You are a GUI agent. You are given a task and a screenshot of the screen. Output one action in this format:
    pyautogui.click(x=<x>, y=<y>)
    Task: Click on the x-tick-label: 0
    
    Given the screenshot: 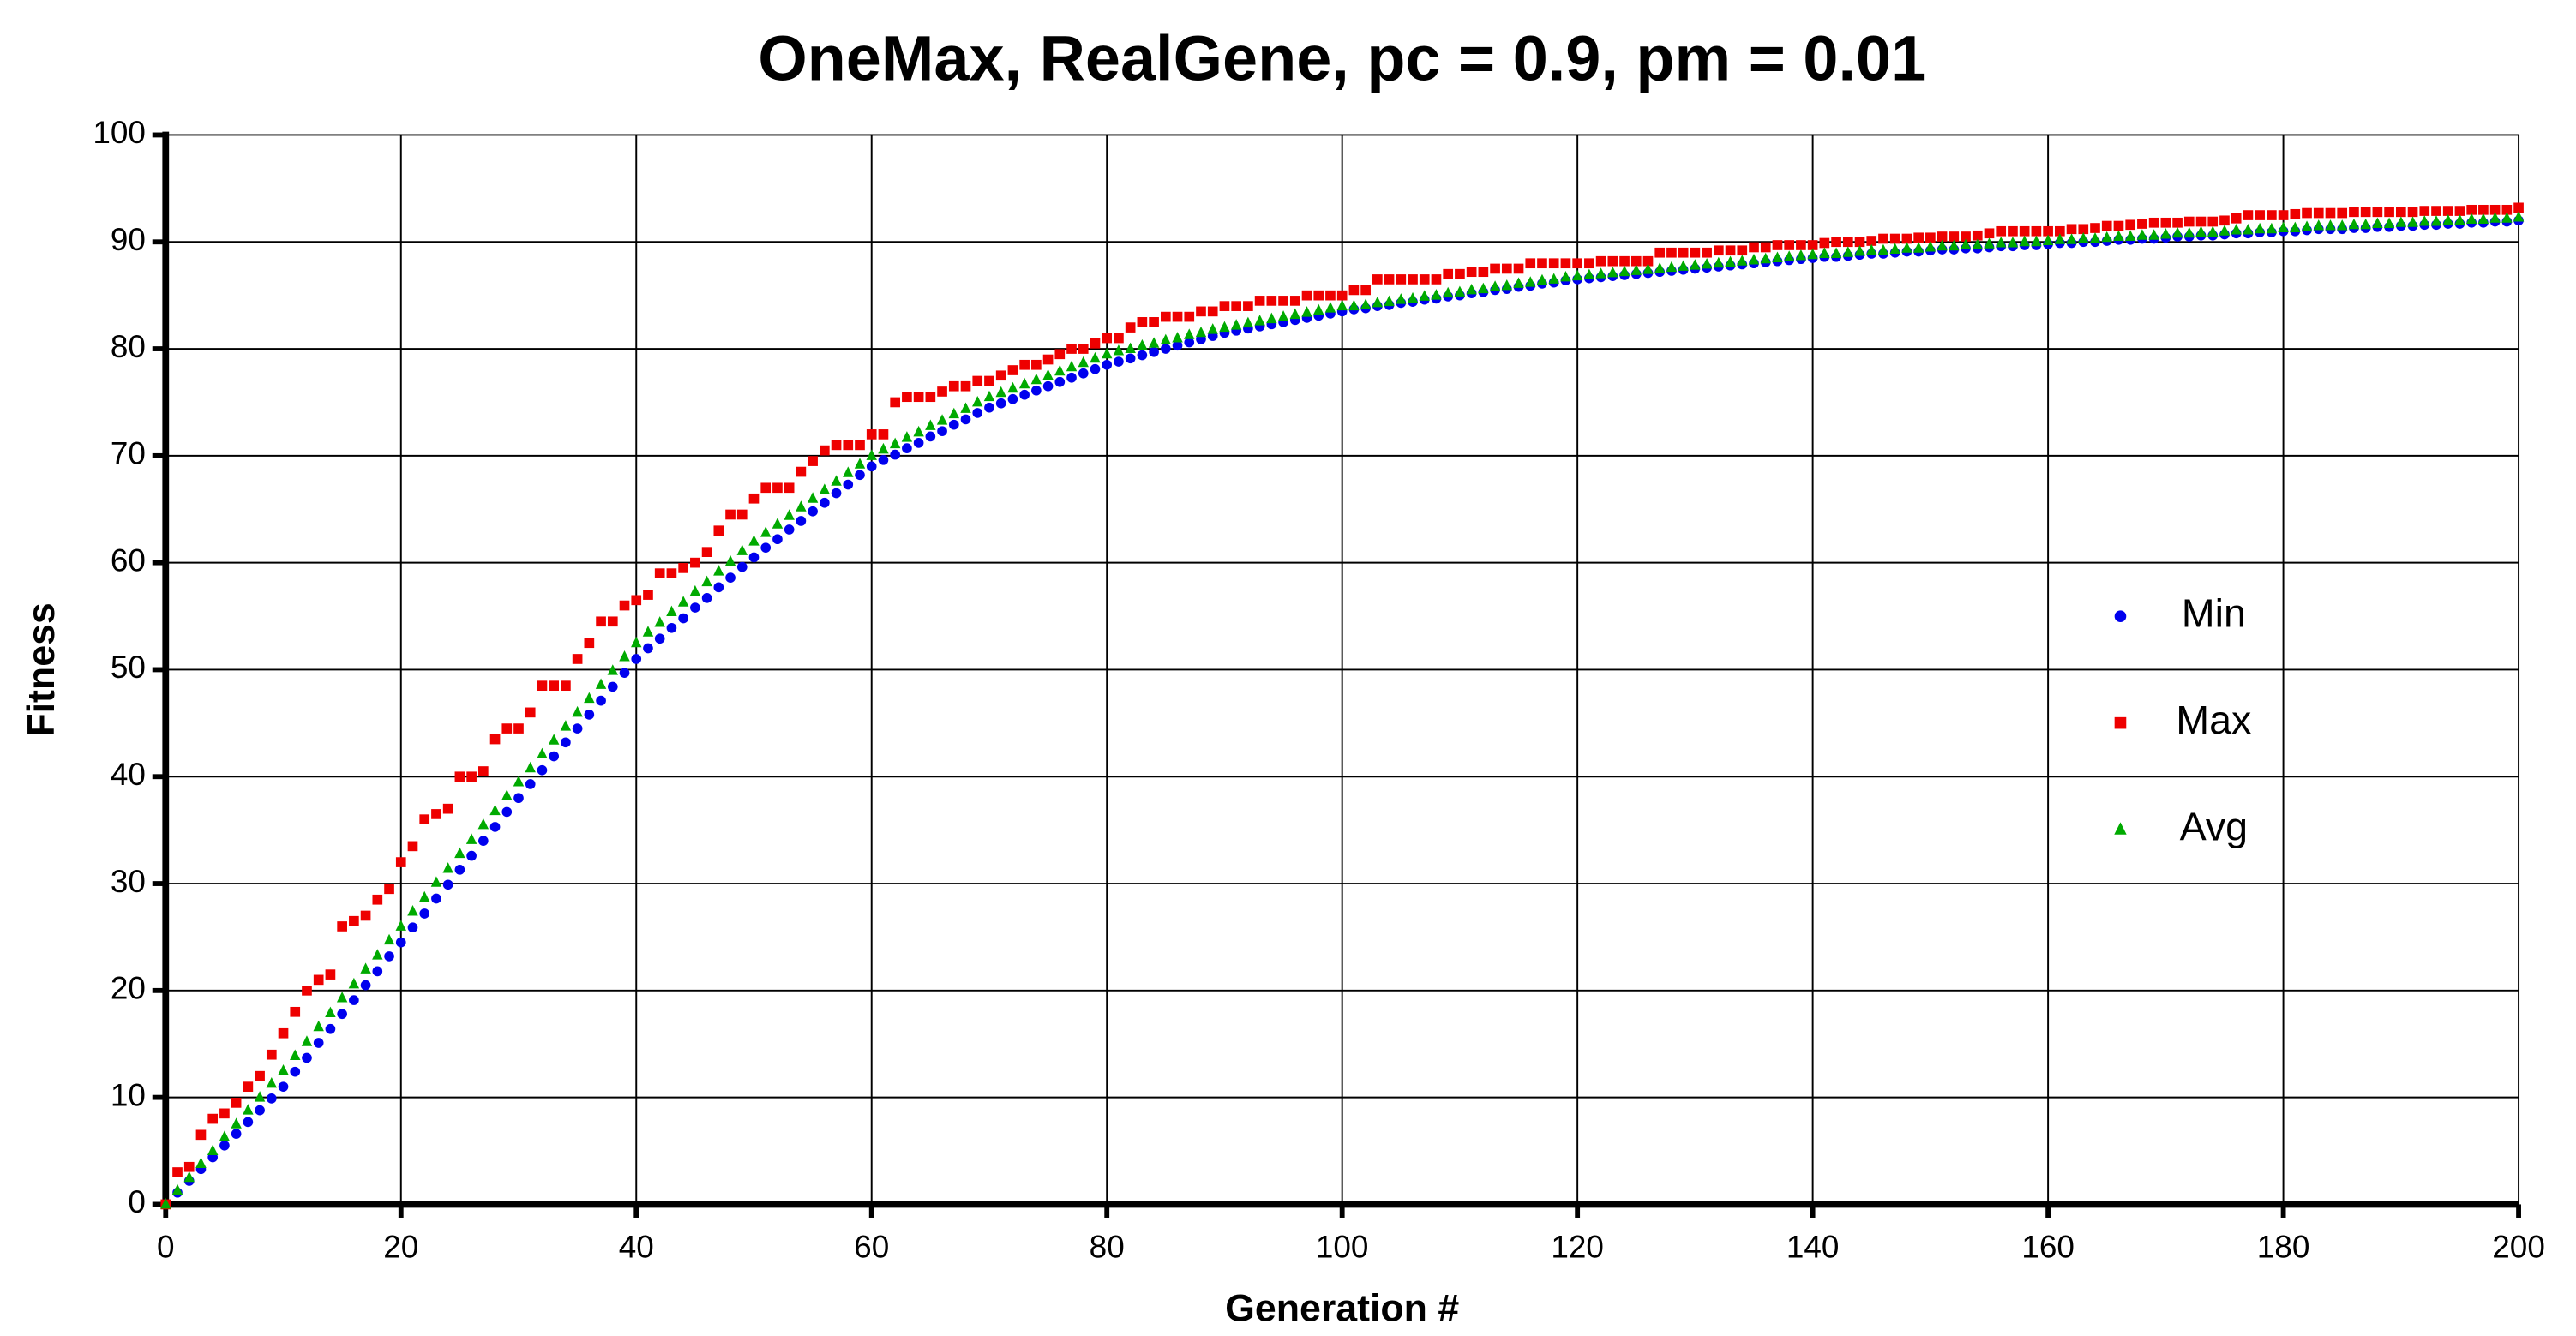 What is the action you would take?
    pyautogui.click(x=166, y=1247)
    